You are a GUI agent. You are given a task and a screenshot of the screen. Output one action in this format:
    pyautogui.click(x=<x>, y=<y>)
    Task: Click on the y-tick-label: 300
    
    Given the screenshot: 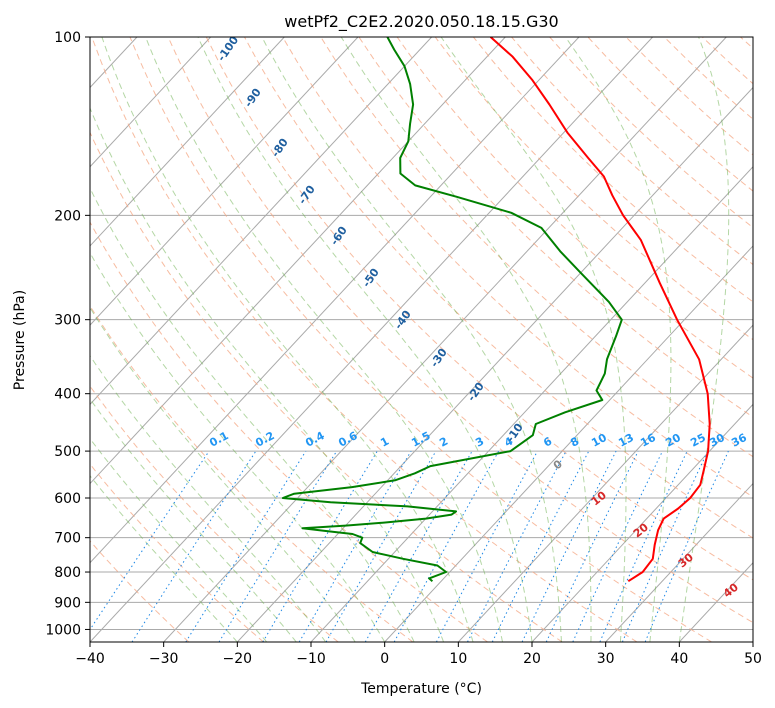 What is the action you would take?
    pyautogui.click(x=67, y=321)
    